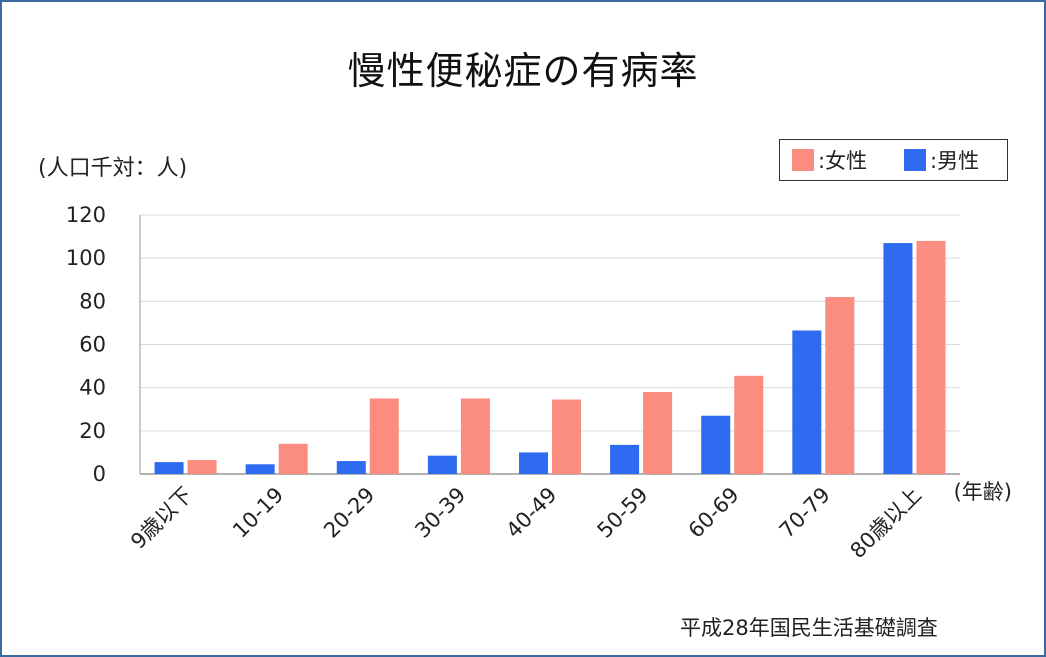 This screenshot has width=1046, height=657. Describe the element at coordinates (86, 215) in the screenshot. I see `y-tick-label: 120` at that location.